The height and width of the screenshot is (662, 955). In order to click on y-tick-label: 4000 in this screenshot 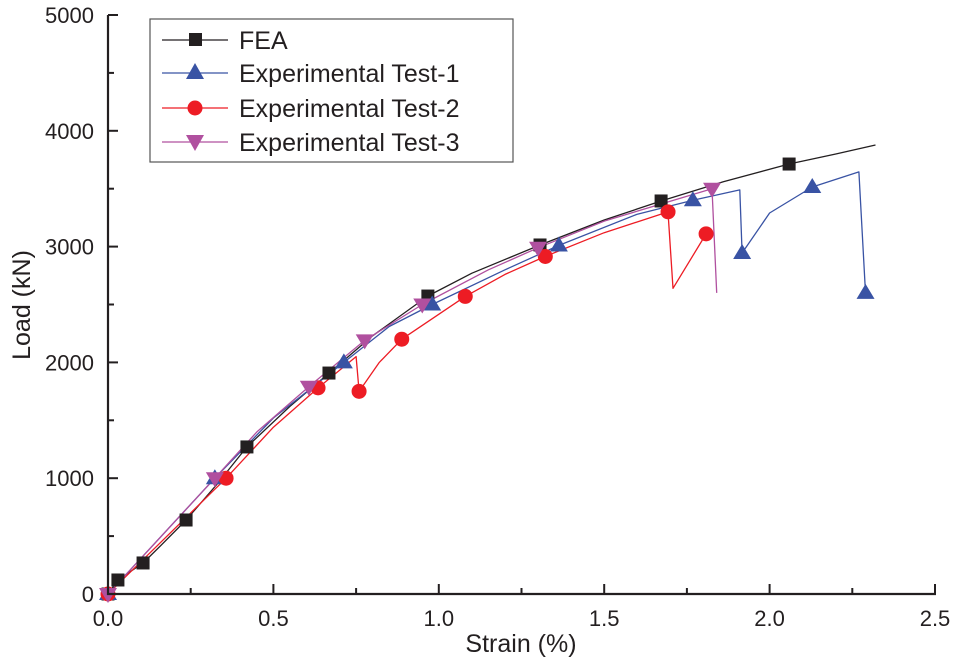, I will do `click(69, 131)`.